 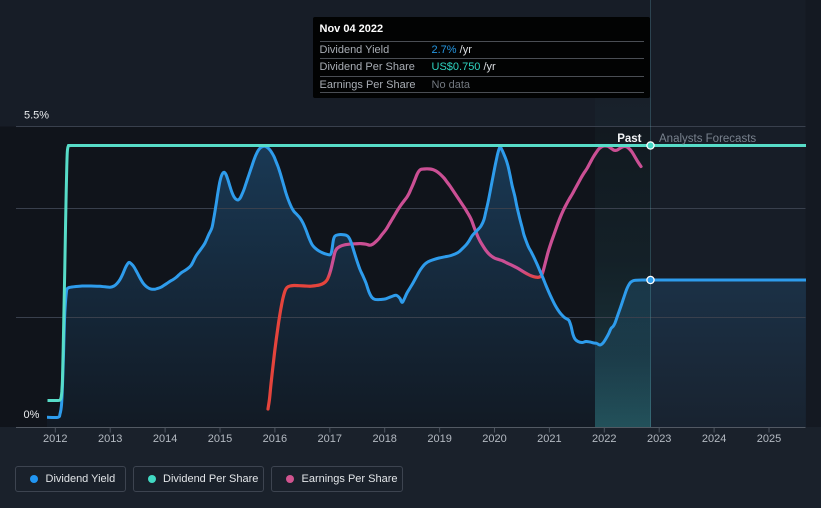 I want to click on svg-text: 2016, so click(x=275, y=439).